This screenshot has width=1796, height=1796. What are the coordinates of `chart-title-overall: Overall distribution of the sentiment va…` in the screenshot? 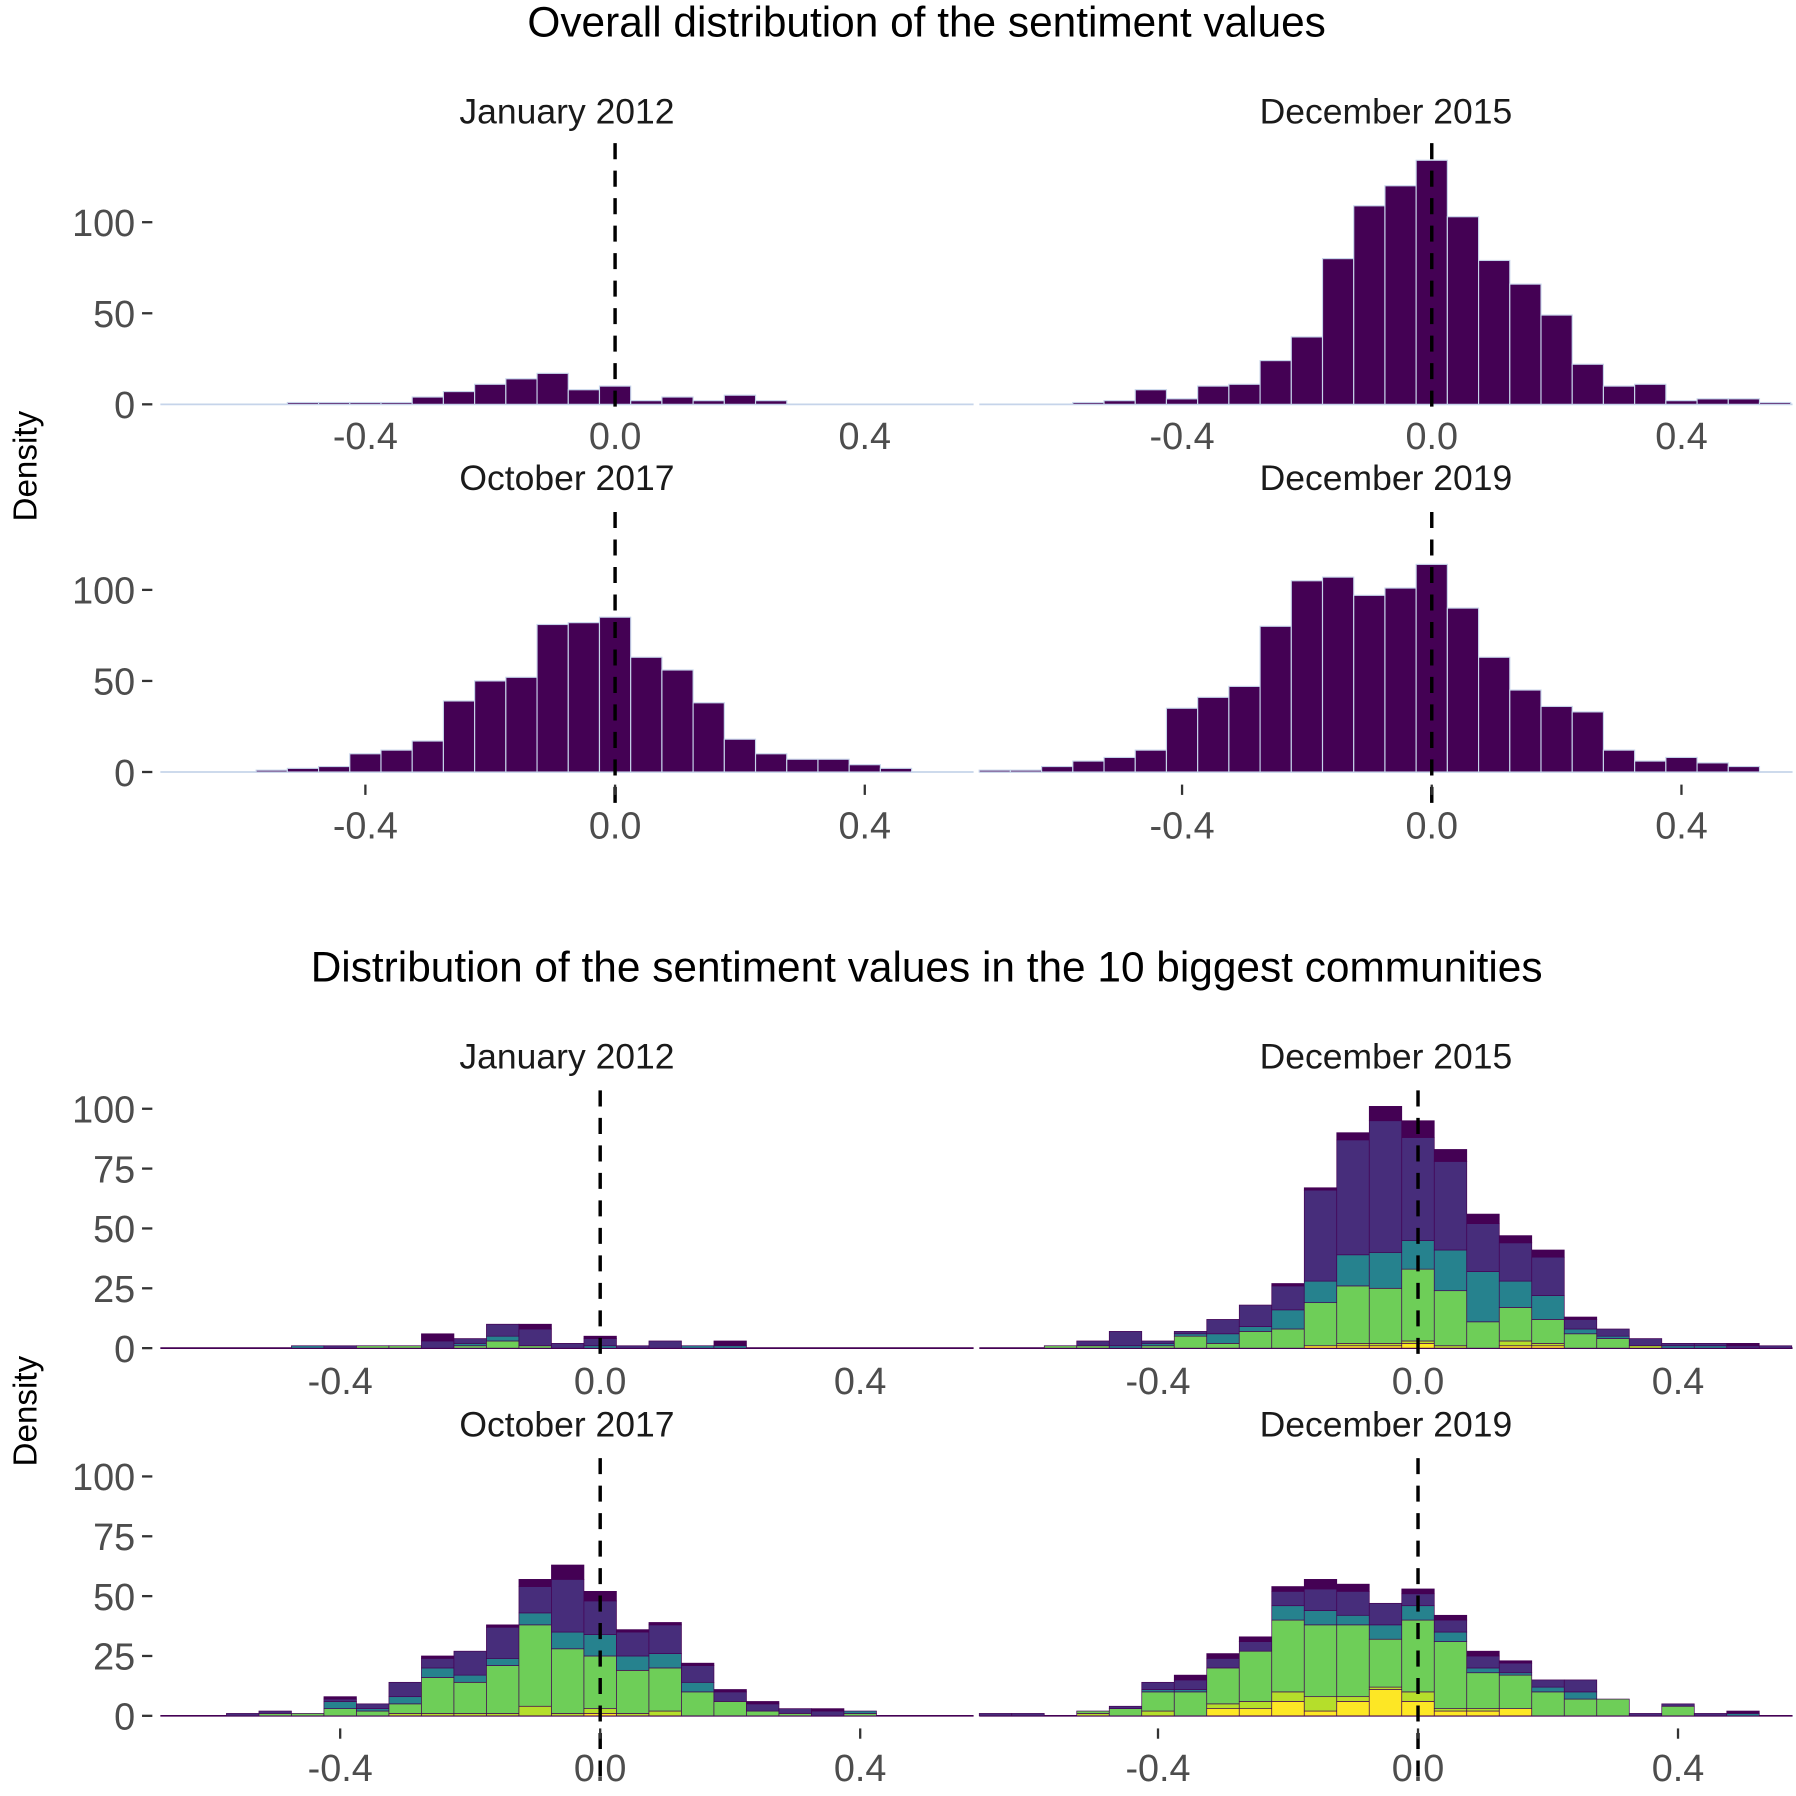 It's located at (926, 23).